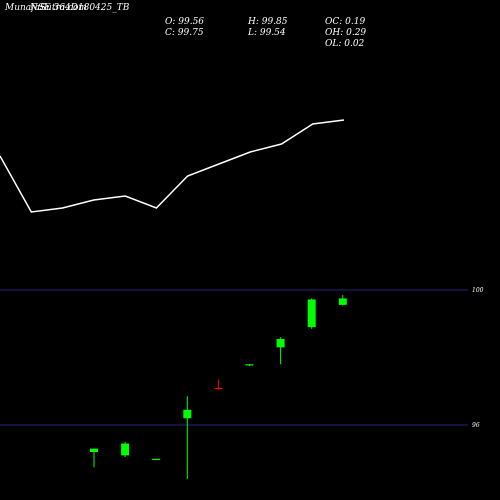  What do you see at coordinates (478, 290) in the screenshot?
I see `y-tick-label: 100` at bounding box center [478, 290].